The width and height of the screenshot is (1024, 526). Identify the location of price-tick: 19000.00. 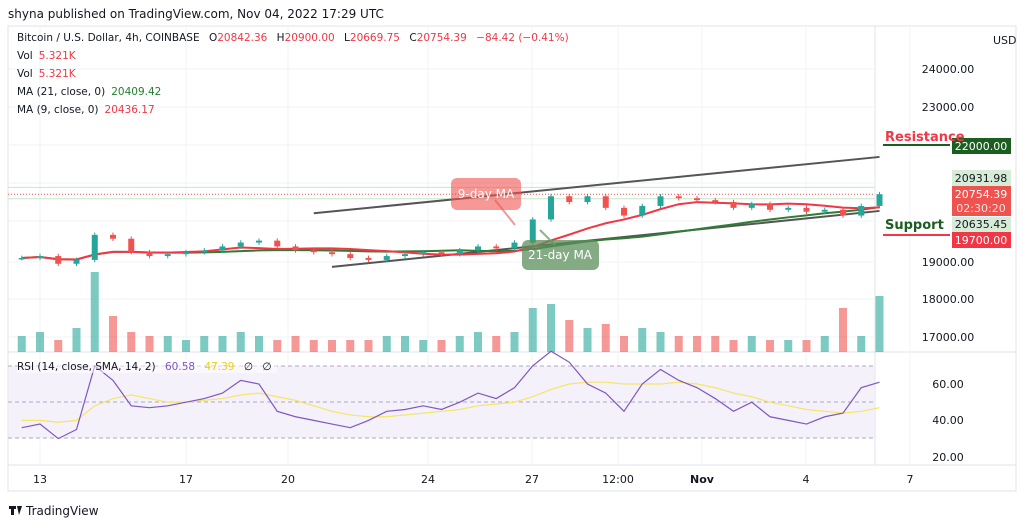
(948, 262).